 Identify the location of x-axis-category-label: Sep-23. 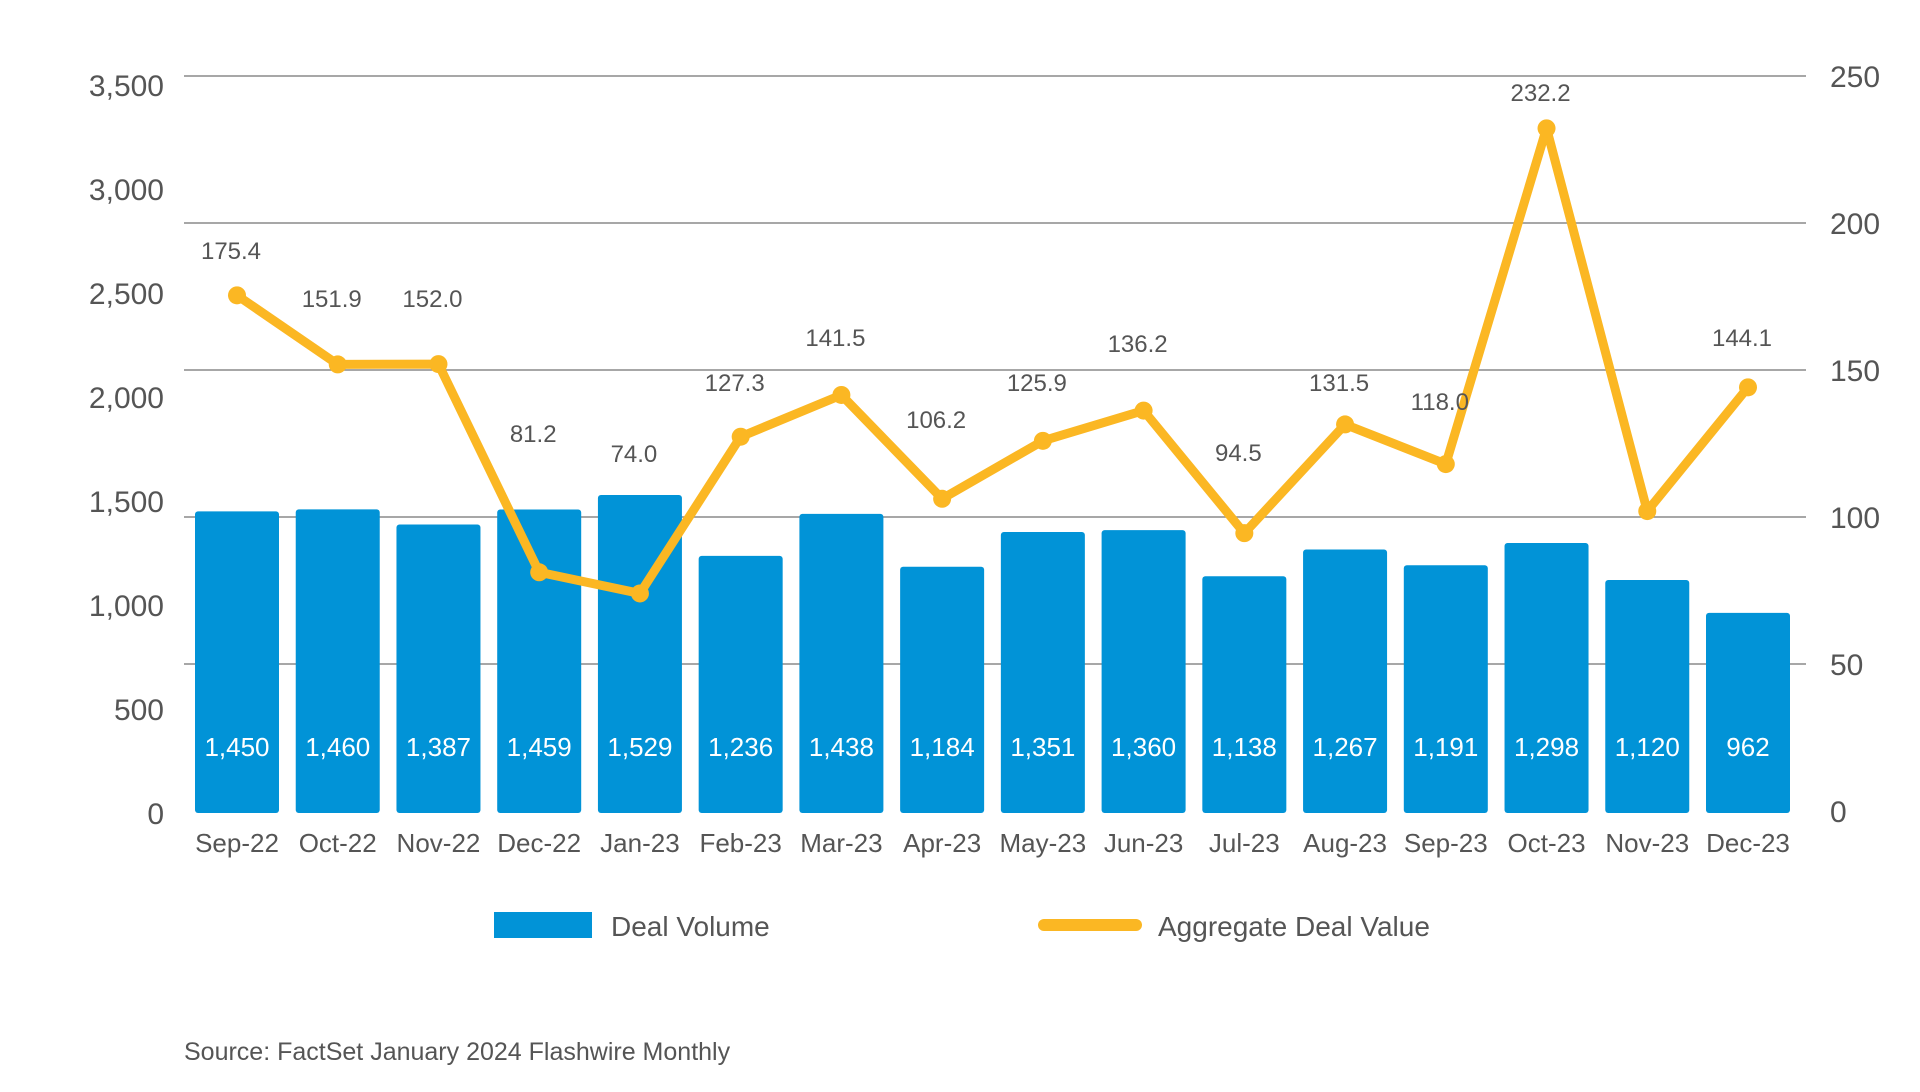
(1446, 843).